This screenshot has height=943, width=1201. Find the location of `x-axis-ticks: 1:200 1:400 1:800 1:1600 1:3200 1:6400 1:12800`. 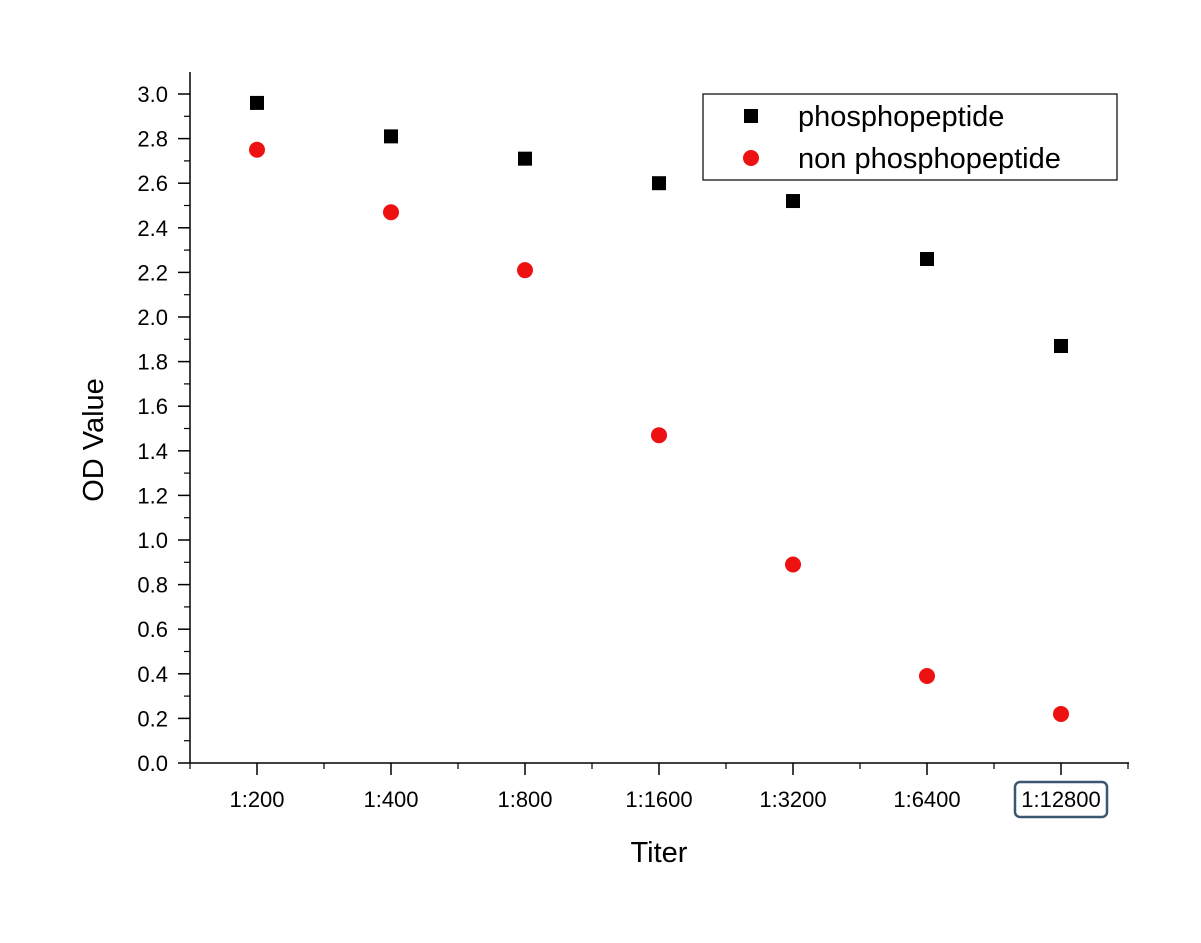

x-axis-ticks: 1:200 1:400 1:800 1:1600 1:3200 1:6400 1:12800 is located at coordinates (659, 791).